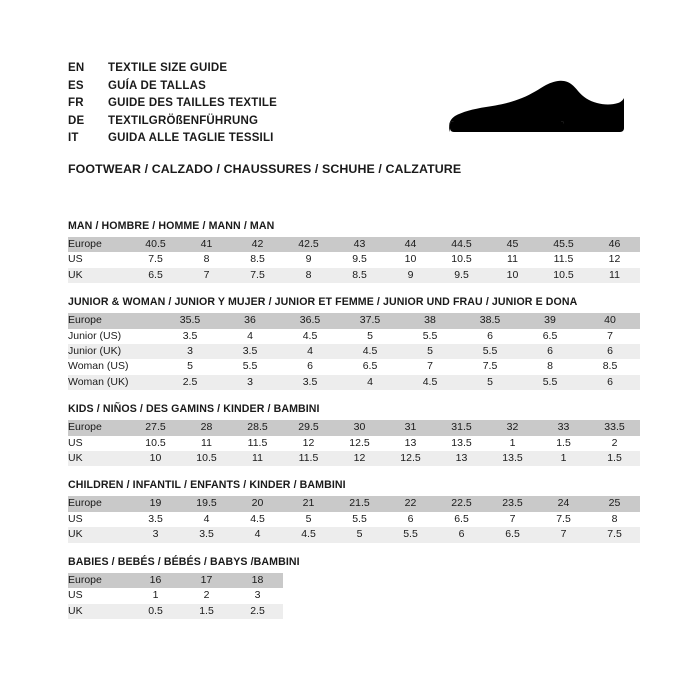 This screenshot has height=700, width=700. What do you see at coordinates (354, 275) in the screenshot?
I see `table-row: UK 6.5 7 7.5 8 8.5 9 9.5 10 10.5 11` at bounding box center [354, 275].